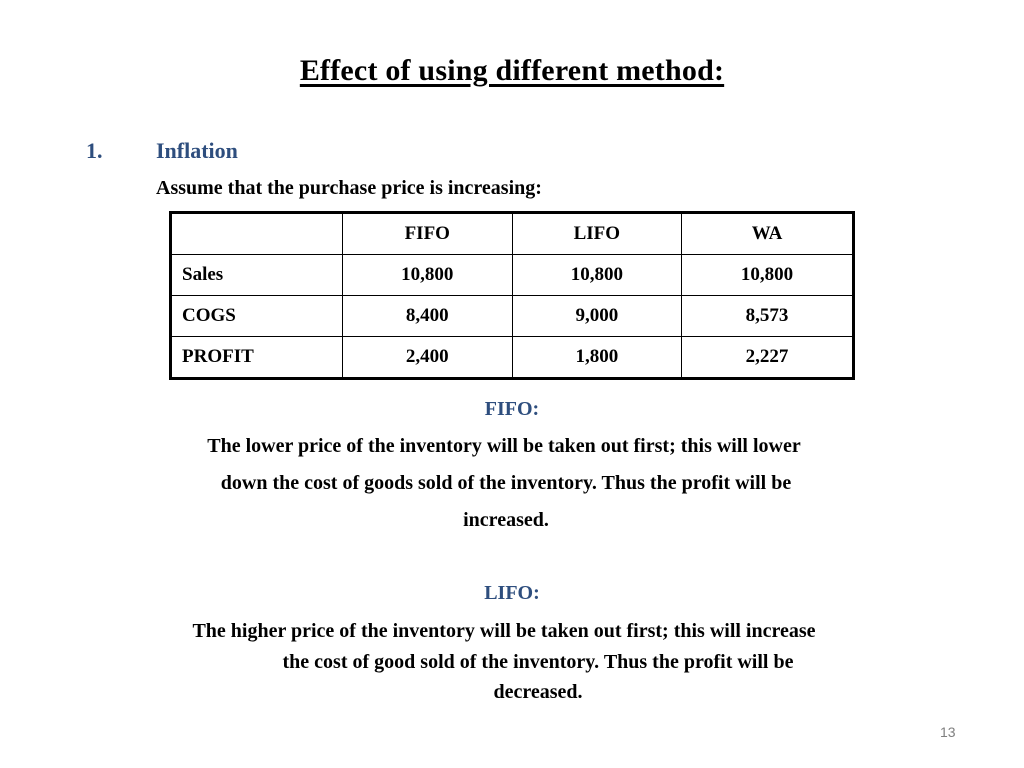  I want to click on list-number: 1., so click(94, 150).